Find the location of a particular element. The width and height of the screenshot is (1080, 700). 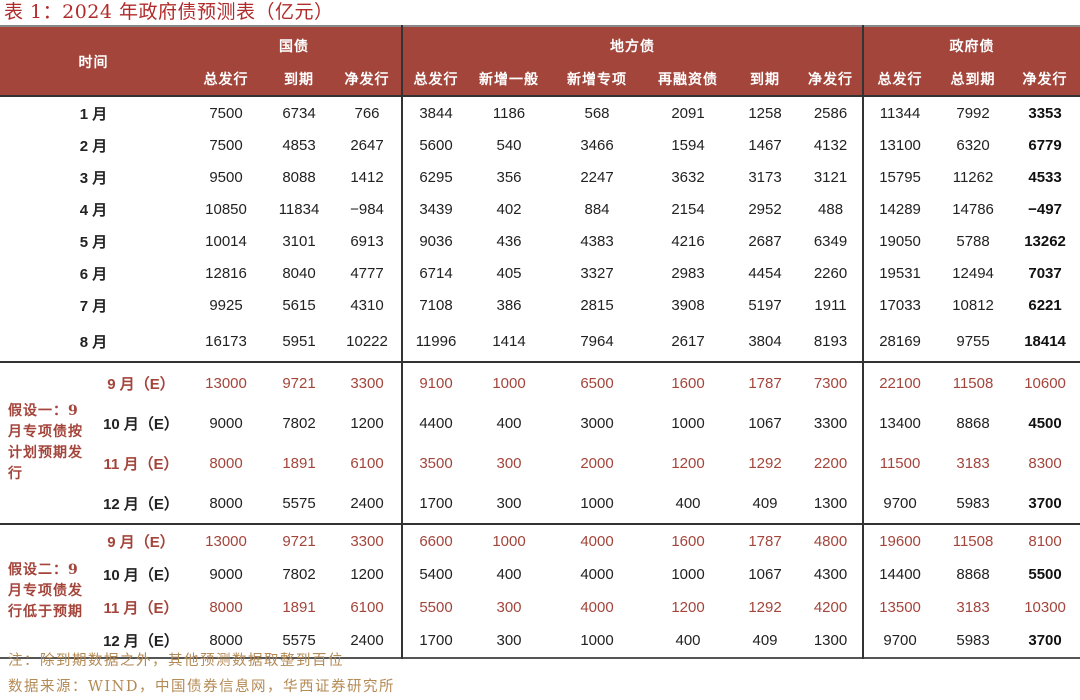

month-label: 4 月 is located at coordinates (93, 210).